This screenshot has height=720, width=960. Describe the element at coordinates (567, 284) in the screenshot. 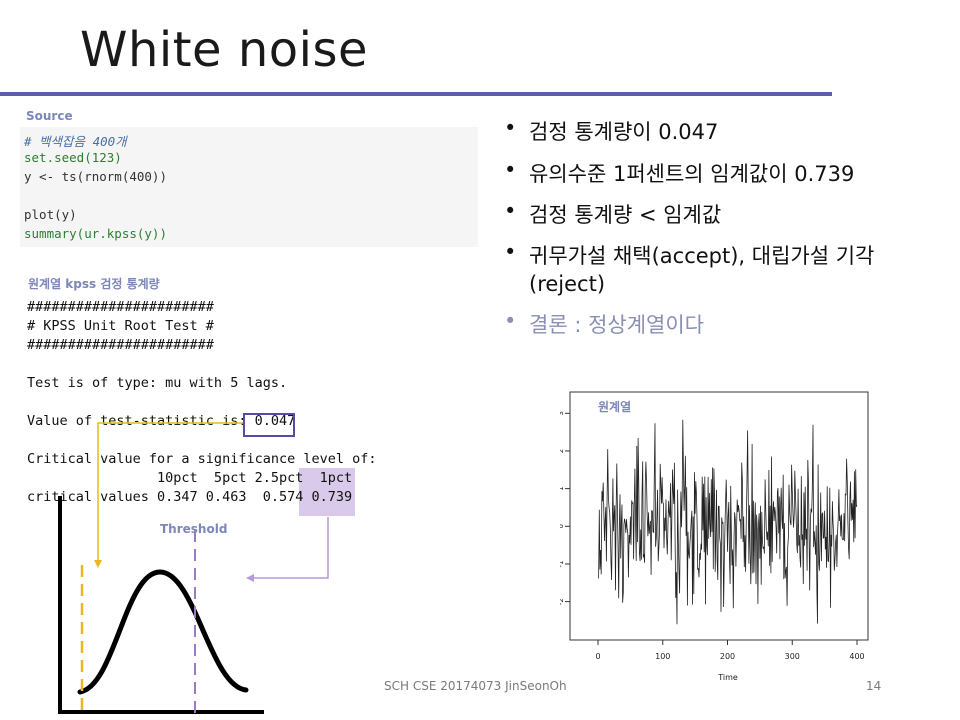

I see `bullet-text-continued: (reject)` at that location.